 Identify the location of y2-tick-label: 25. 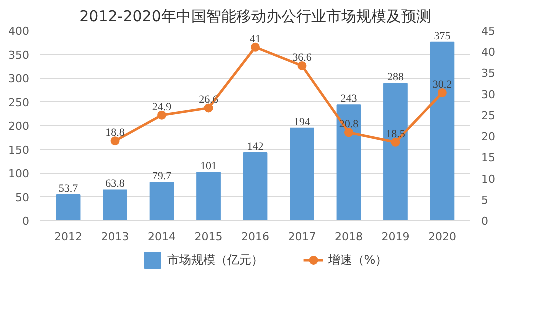
(489, 115).